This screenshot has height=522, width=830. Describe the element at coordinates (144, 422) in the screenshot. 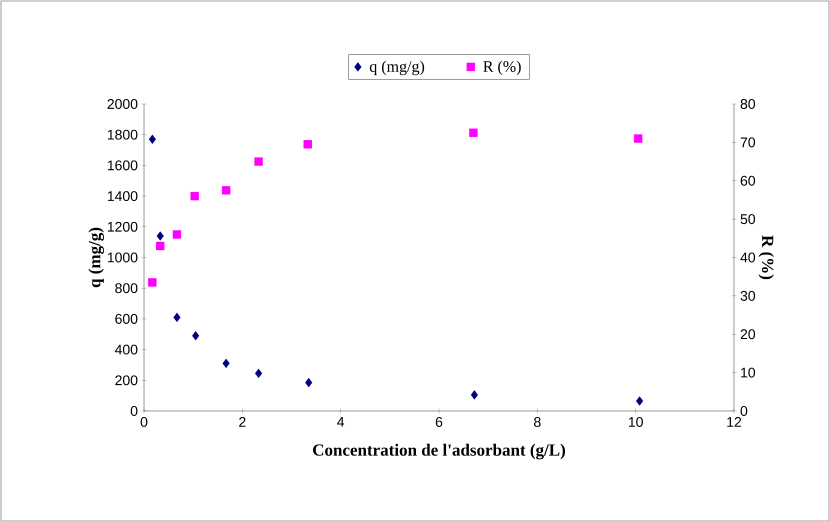

I see `x-tick-label: 0` at that location.